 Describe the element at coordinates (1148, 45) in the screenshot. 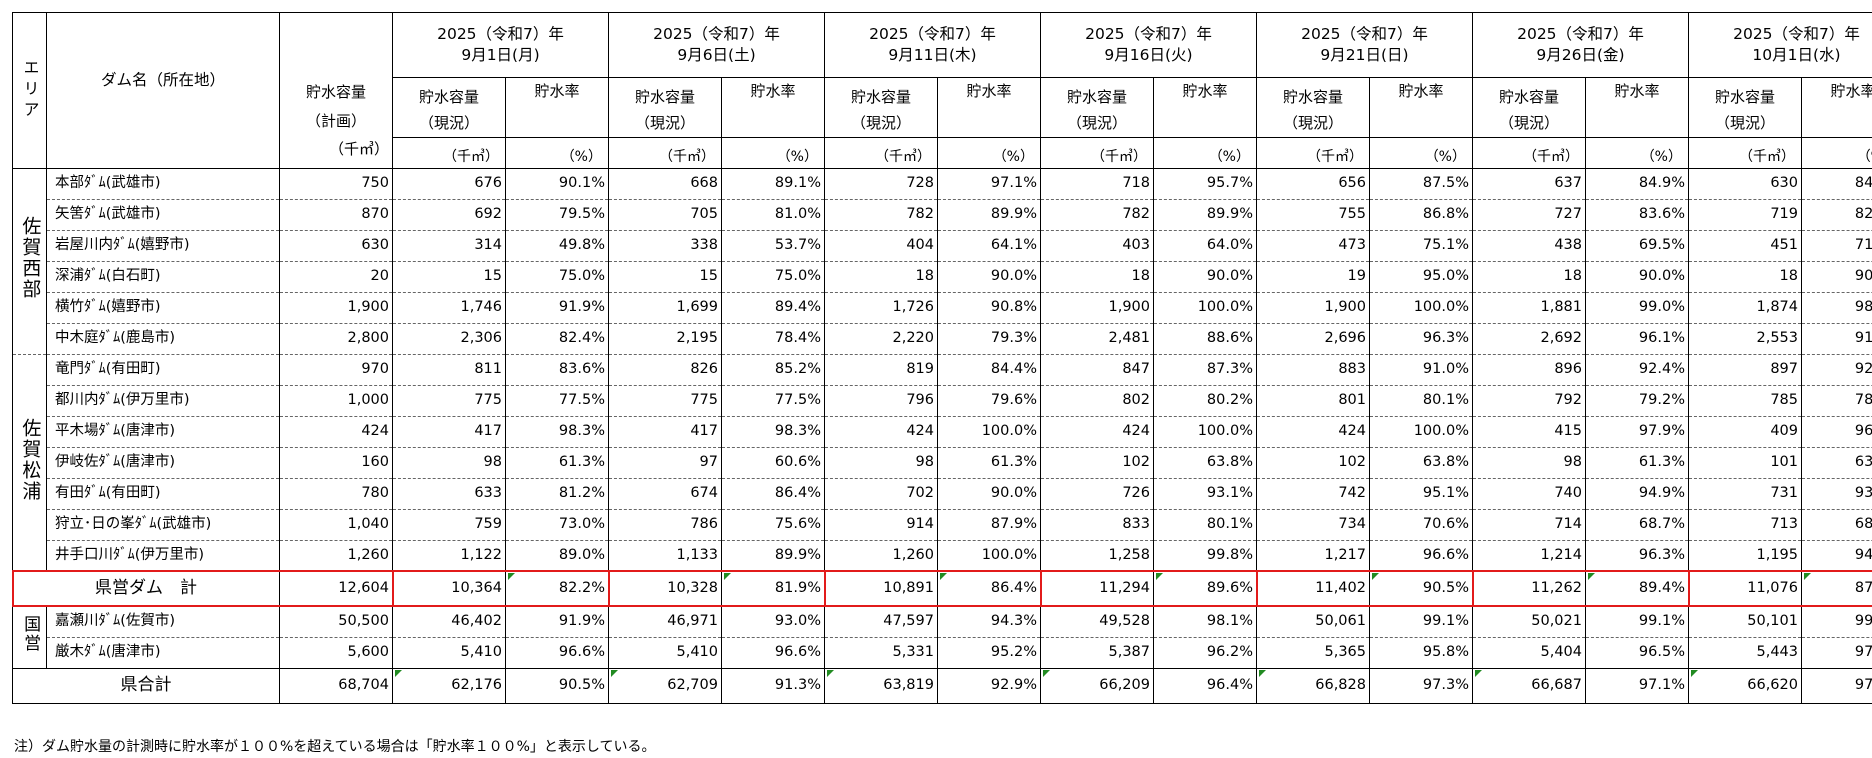

I see `date-header: 2025（令和7）年 9月16日(火)` at that location.